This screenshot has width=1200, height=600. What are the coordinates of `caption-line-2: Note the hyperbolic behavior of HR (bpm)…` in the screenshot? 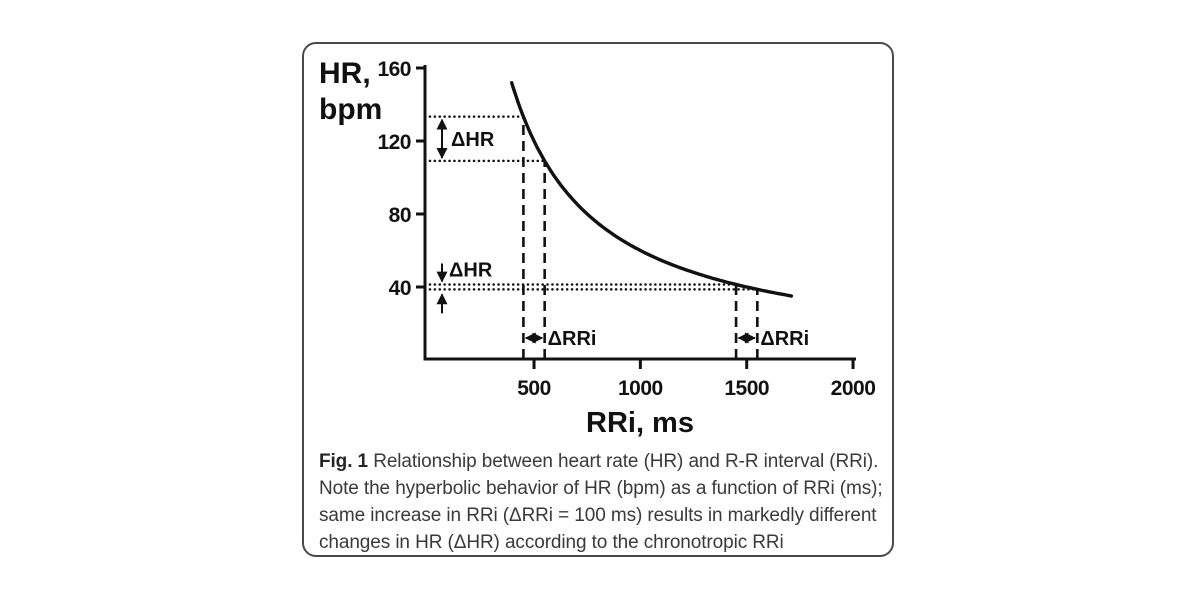 It's located at (601, 488).